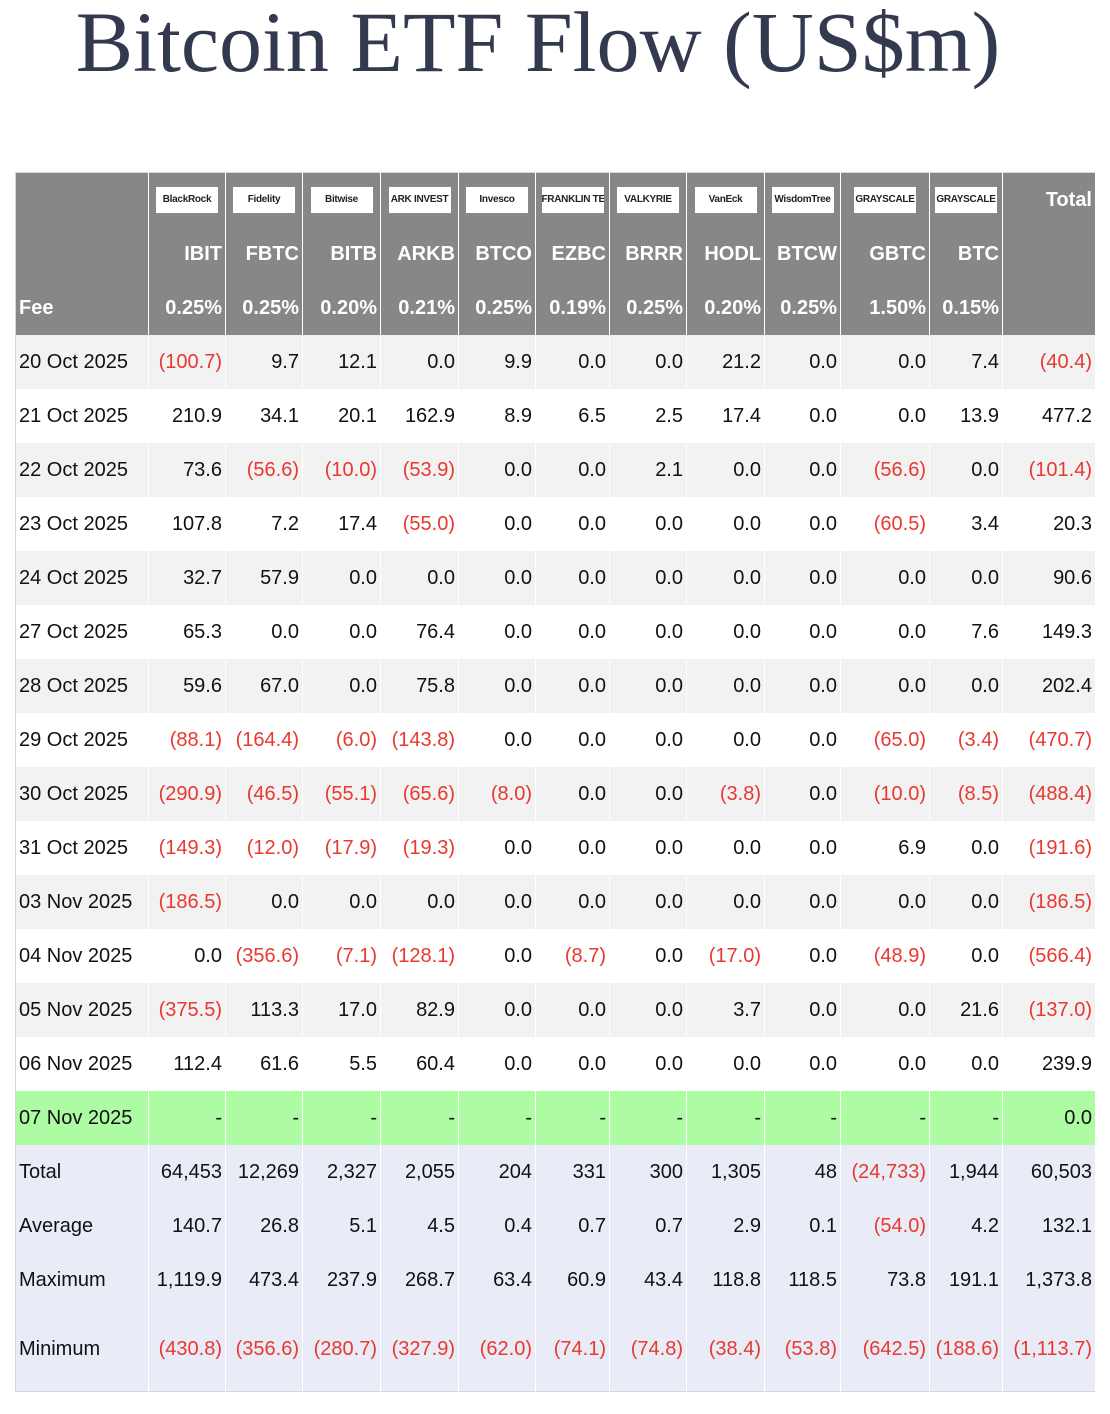 Image resolution: width=1110 pixels, height=1414 pixels. What do you see at coordinates (264, 1010) in the screenshot?
I see `flow-value: 113.3` at bounding box center [264, 1010].